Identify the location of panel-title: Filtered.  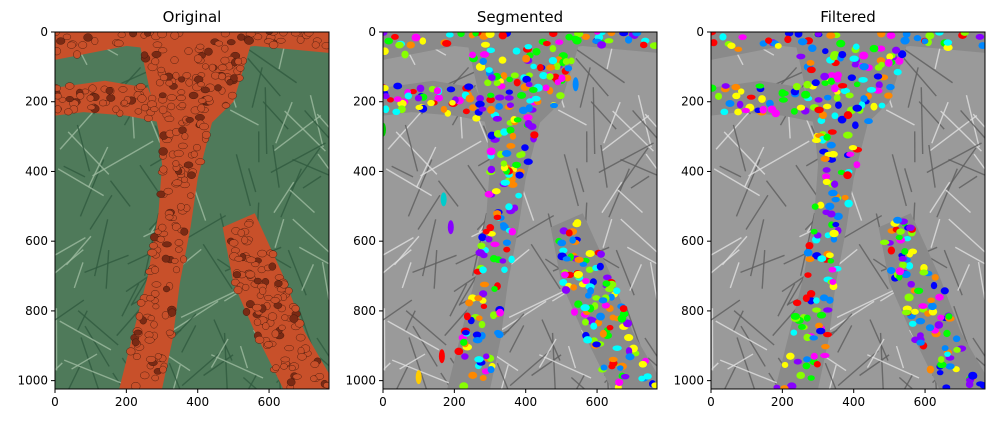
(848, 17).